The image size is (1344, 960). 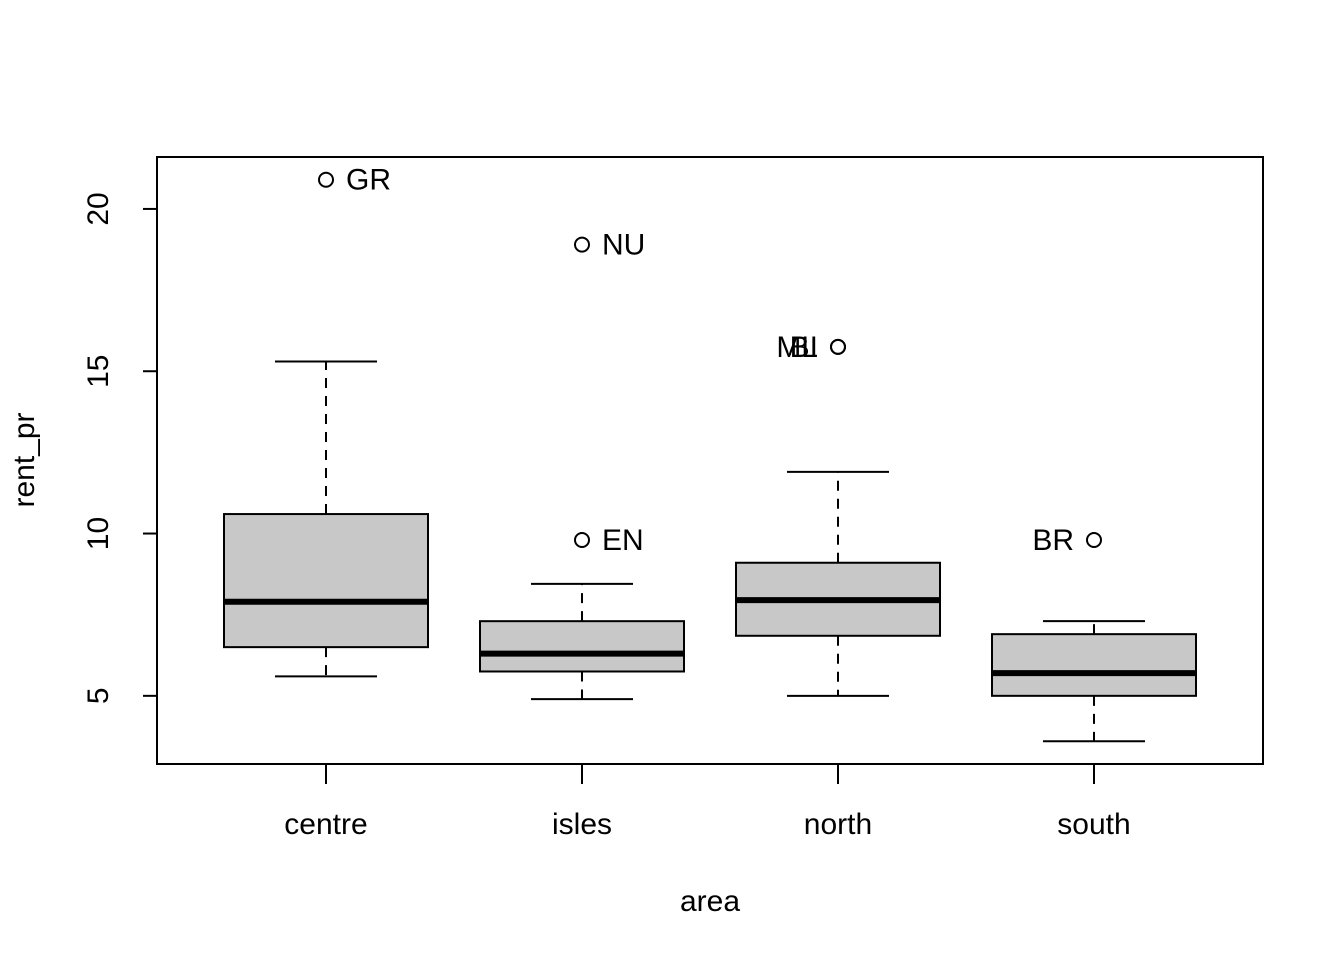 I want to click on box-group-centre: GR, so click(x=326, y=421).